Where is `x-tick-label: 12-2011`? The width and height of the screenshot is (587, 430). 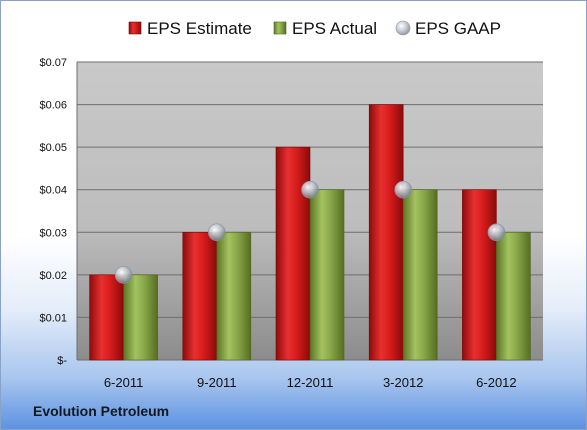 x-tick-label: 12-2011 is located at coordinates (310, 382).